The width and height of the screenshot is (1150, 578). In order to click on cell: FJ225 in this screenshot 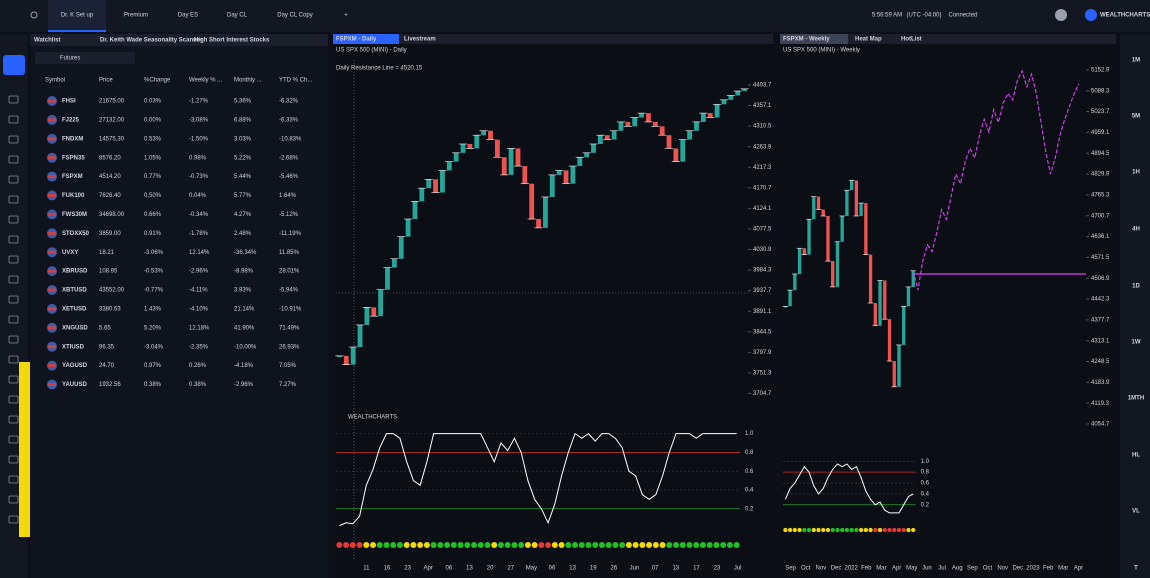, I will do `click(71, 120)`.